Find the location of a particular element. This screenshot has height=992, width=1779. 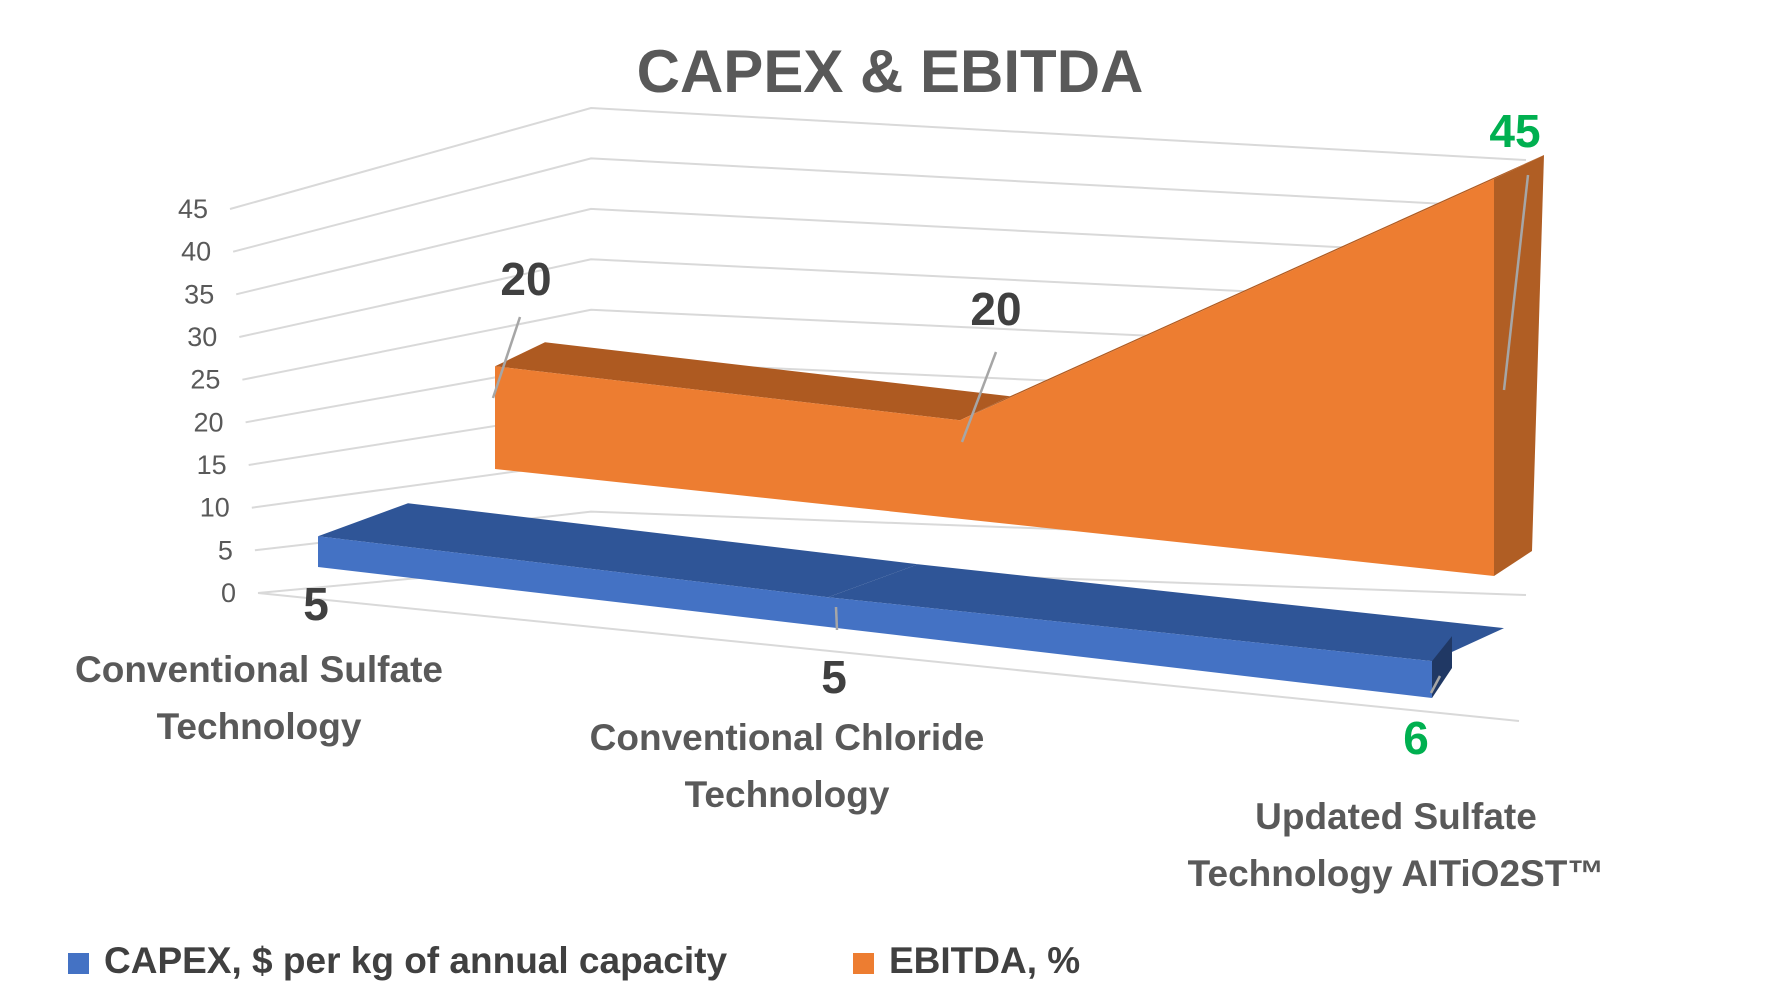

capex-data-label: 6 is located at coordinates (1416, 738).